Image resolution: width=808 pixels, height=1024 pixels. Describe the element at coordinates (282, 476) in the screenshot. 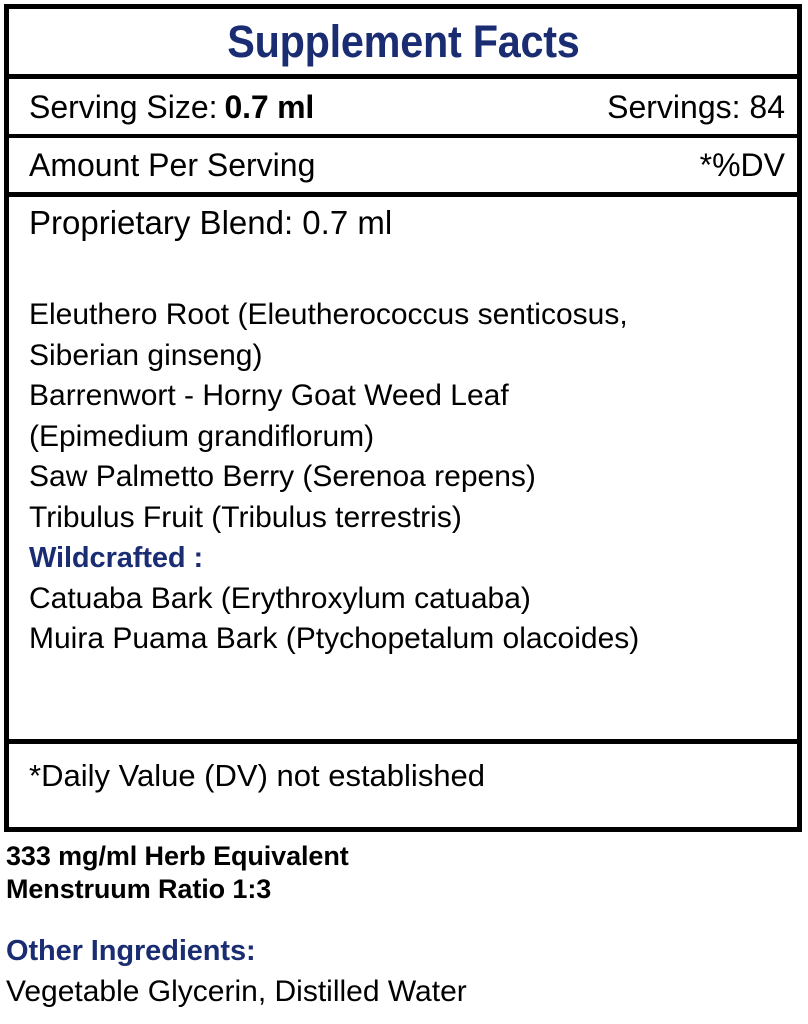

I see `list-item: Saw Palmetto Berry (Serenoa repens)` at that location.